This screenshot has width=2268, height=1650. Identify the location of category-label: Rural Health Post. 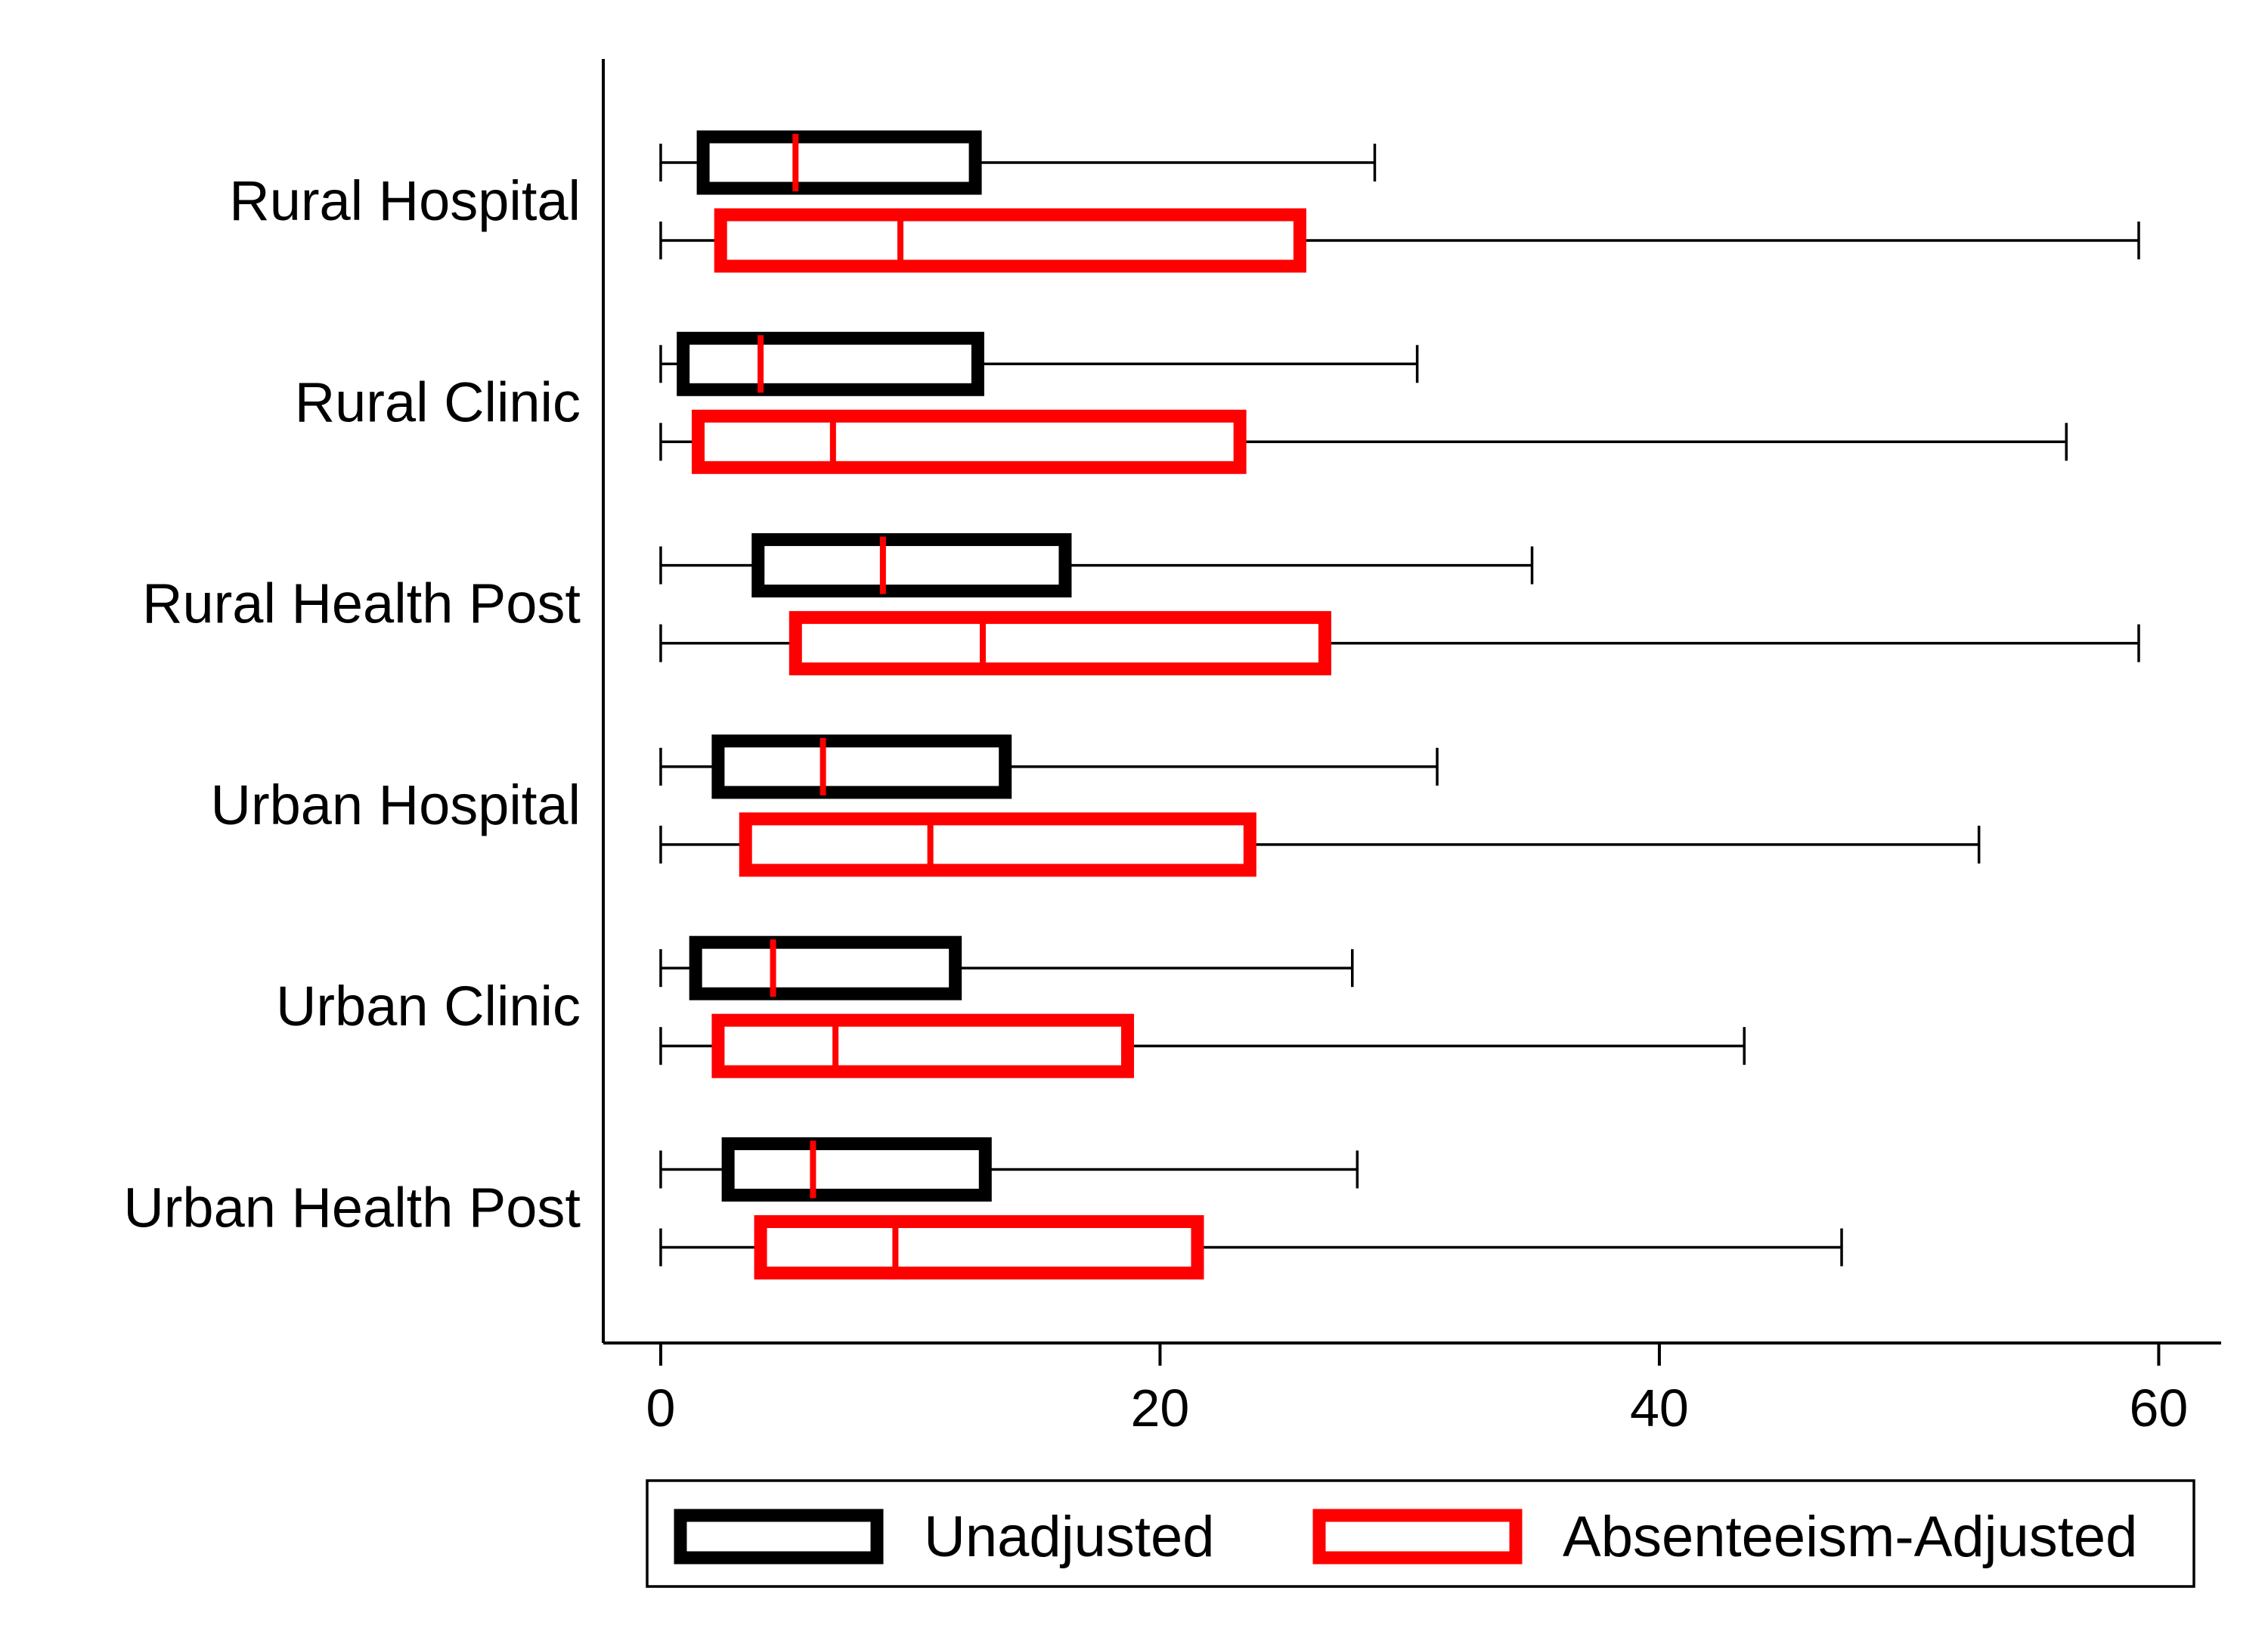
(361, 603).